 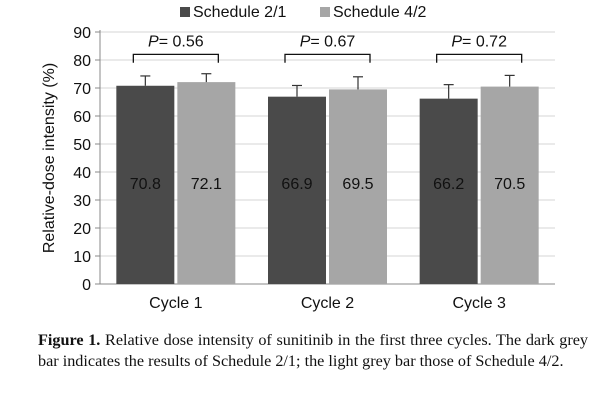 What do you see at coordinates (82, 33) in the screenshot?
I see `y-tick-label: 90` at bounding box center [82, 33].